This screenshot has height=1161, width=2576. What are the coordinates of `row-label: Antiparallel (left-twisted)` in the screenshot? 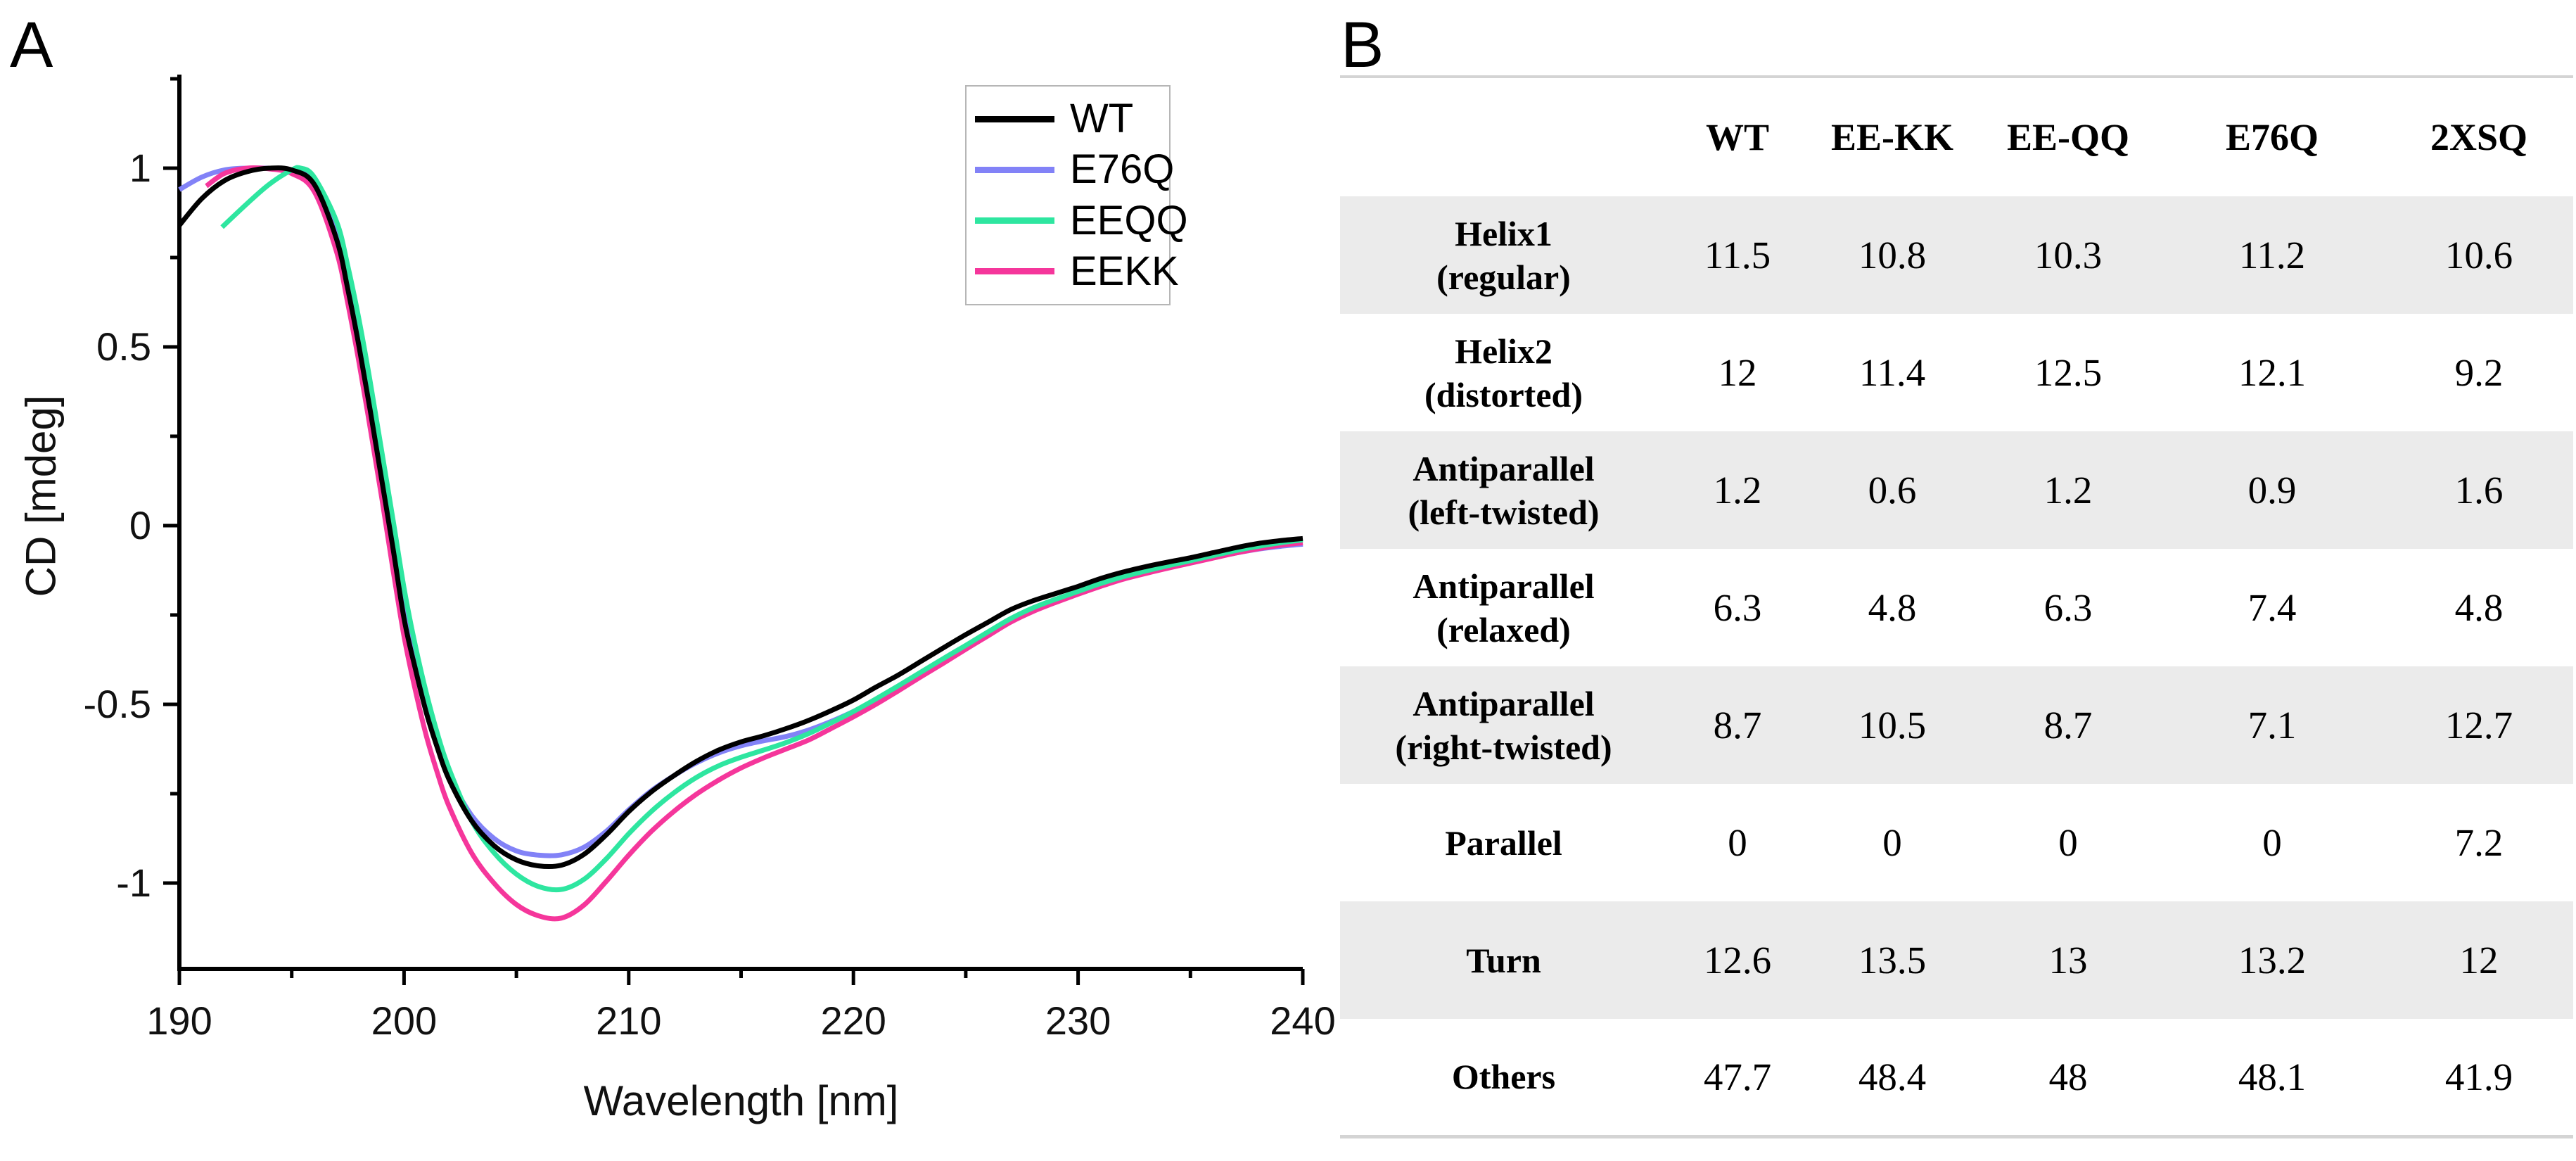 It's located at (1503, 490).